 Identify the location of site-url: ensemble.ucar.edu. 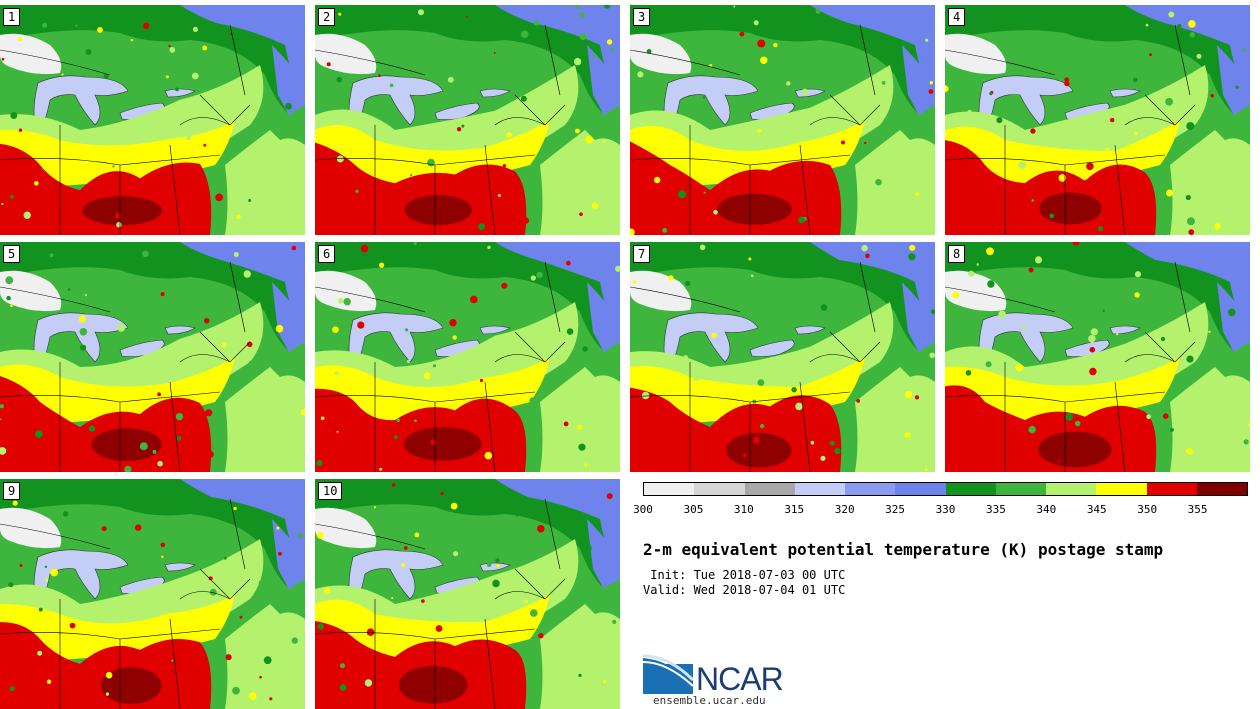
(709, 700).